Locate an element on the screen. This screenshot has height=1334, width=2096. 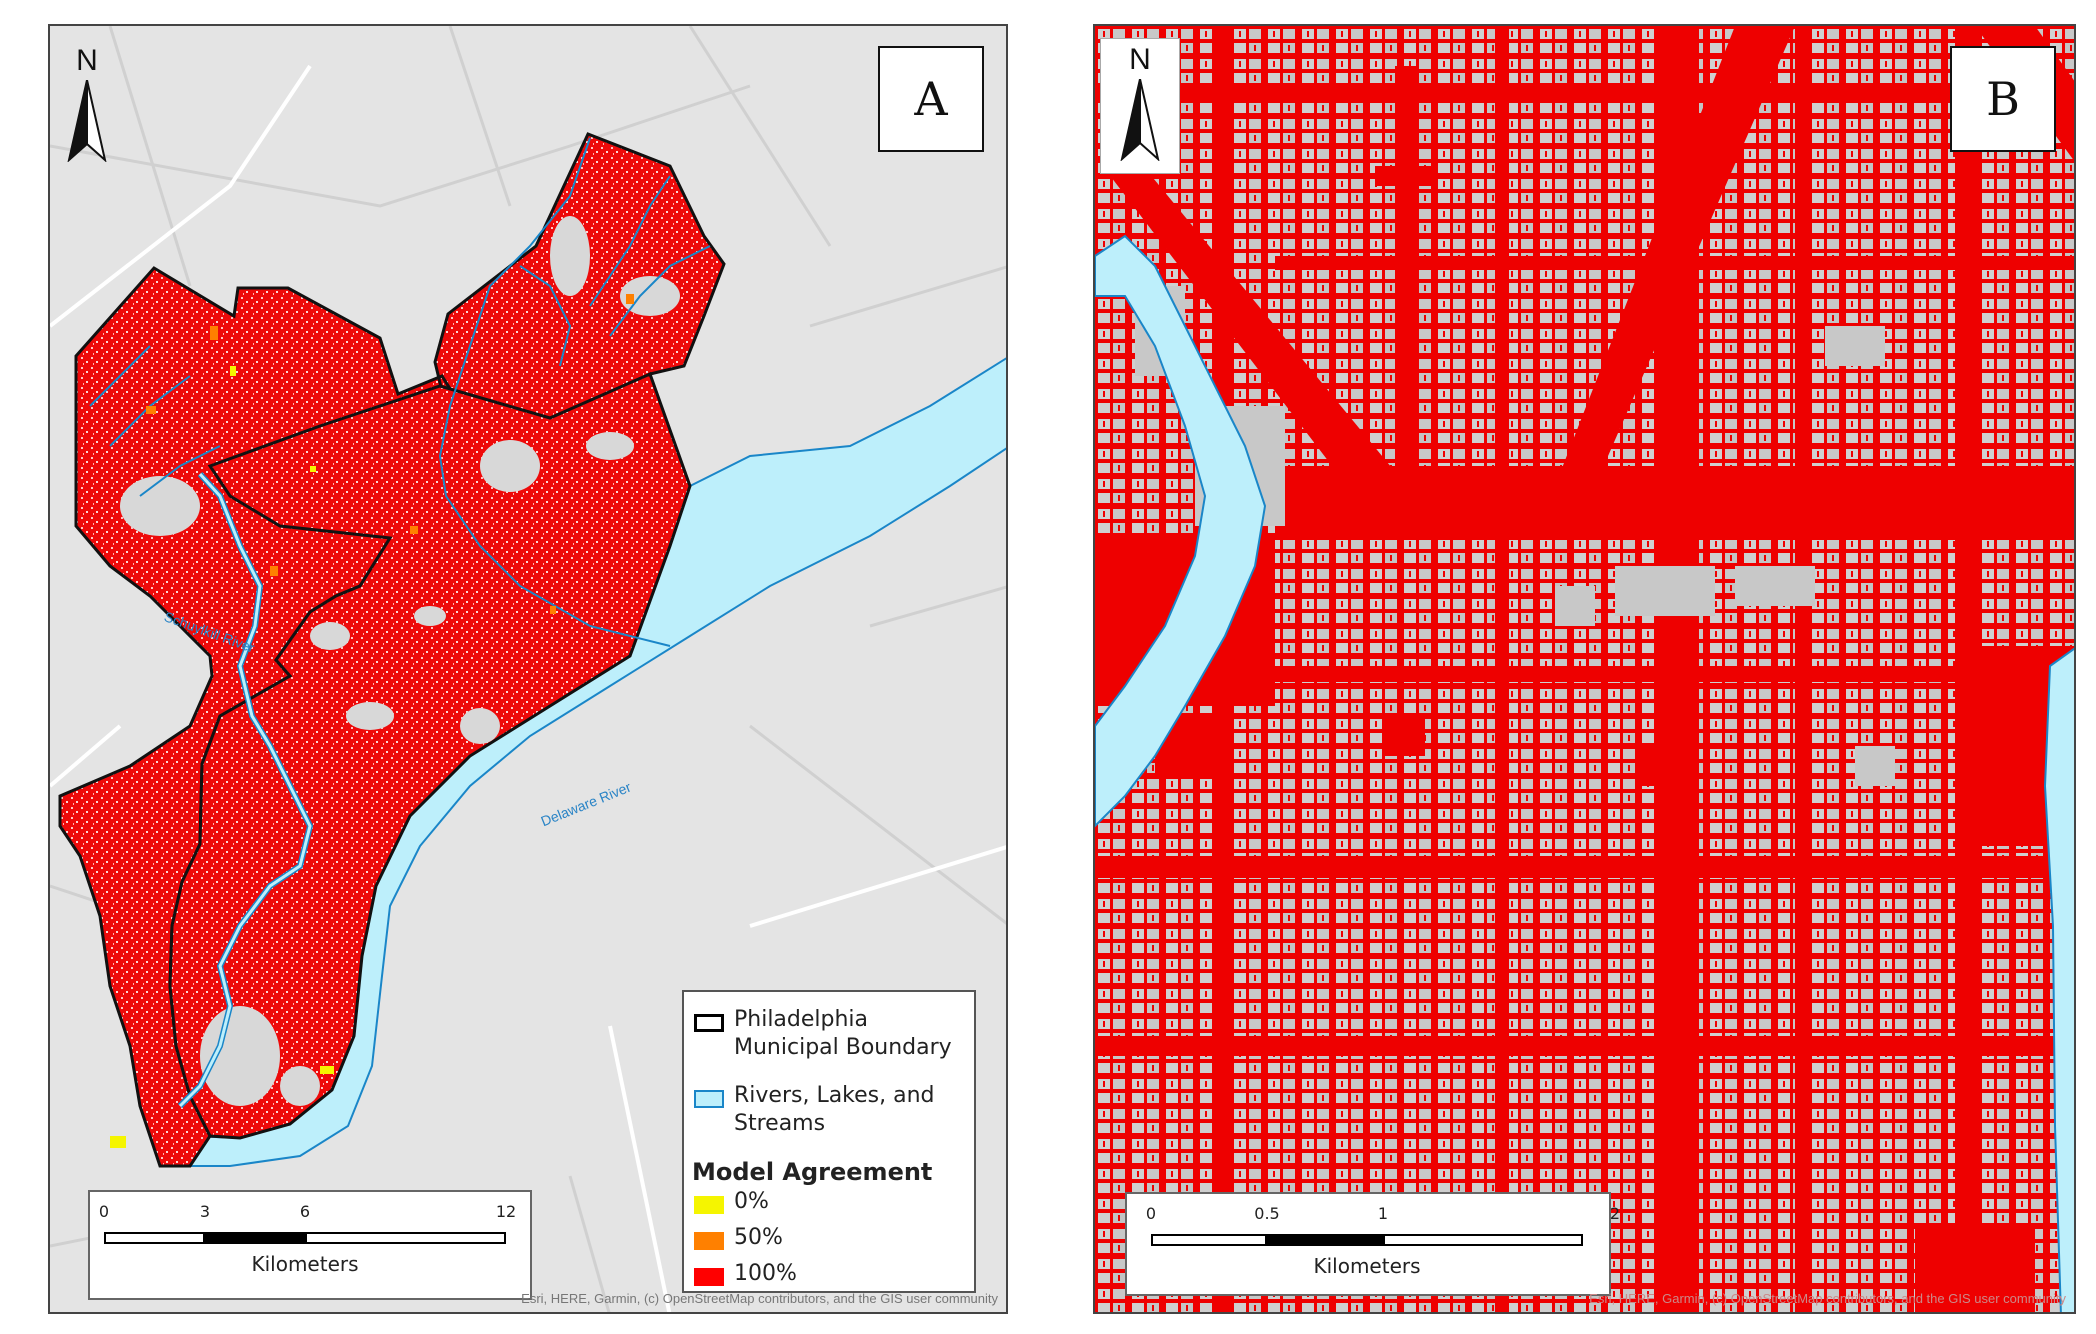
legend-item-water: Rivers, Lakes, and Streams is located at coordinates (829, 1110).